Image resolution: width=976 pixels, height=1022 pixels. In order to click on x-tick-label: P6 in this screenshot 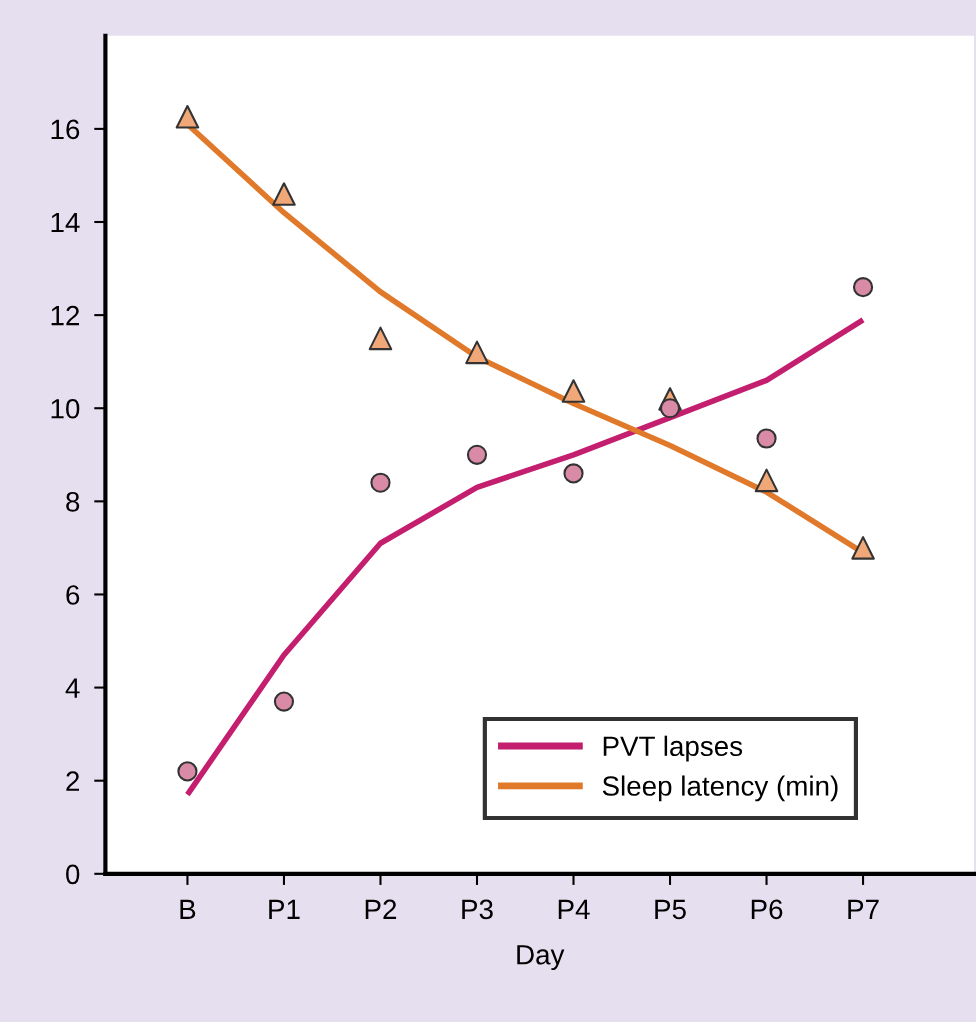, I will do `click(767, 909)`.